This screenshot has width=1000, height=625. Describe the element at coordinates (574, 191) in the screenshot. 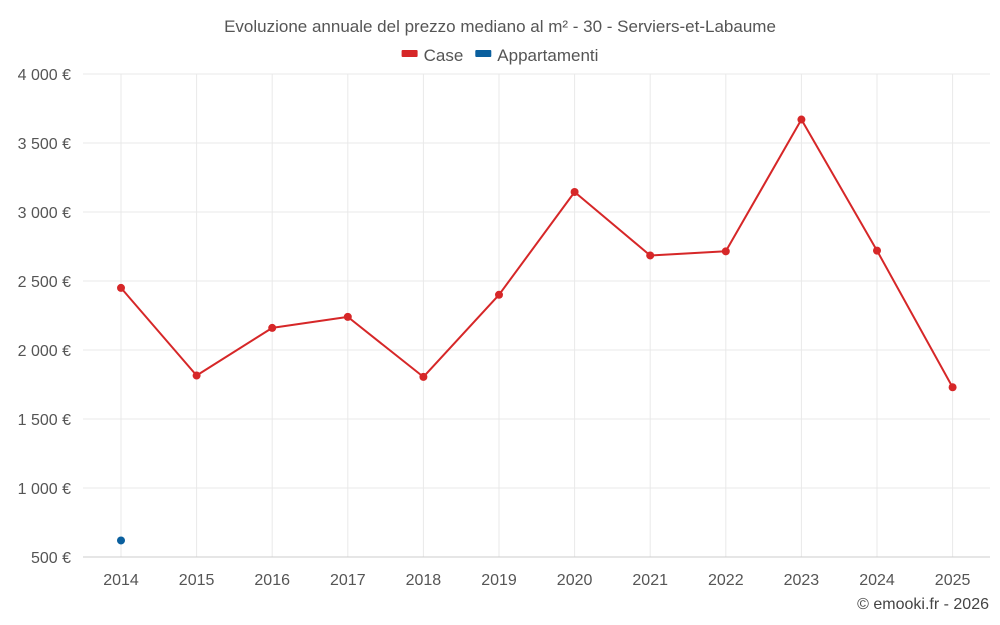

I see `data-point-case-2020` at that location.